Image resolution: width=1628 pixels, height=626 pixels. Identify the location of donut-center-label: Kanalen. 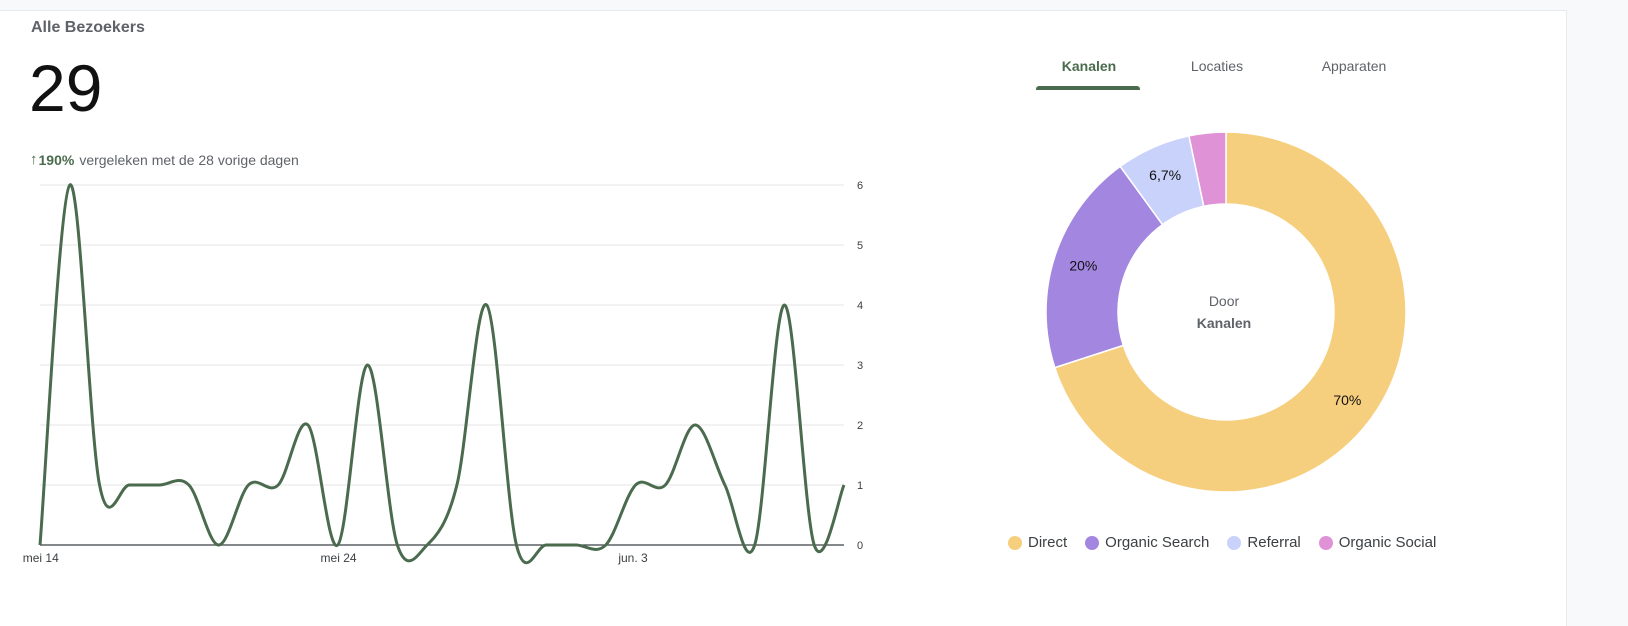
(1224, 323).